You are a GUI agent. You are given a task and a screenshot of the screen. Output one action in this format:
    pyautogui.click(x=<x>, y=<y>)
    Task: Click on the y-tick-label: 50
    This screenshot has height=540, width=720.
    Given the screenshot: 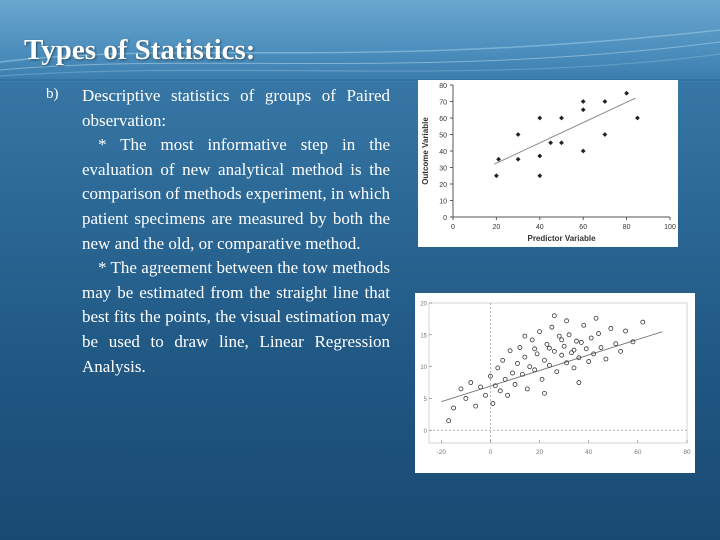 What is the action you would take?
    pyautogui.click(x=443, y=136)
    